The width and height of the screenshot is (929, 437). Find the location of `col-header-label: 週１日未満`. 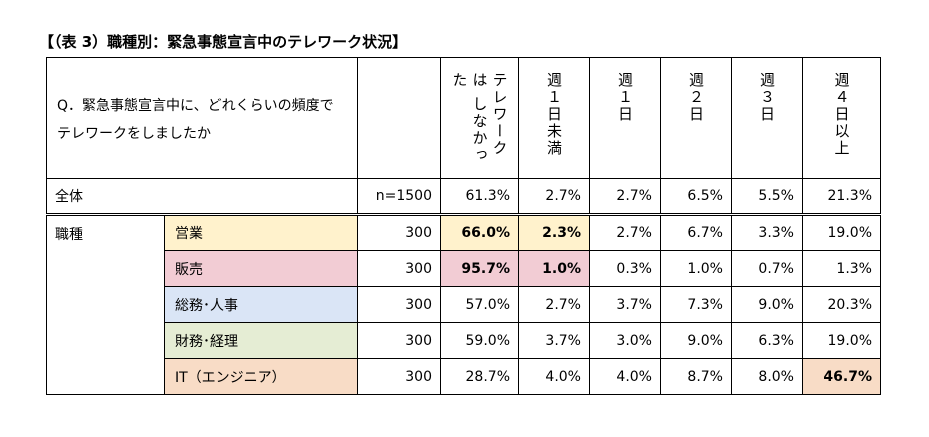

col-header-label: 週１日未満 is located at coordinates (554, 114).